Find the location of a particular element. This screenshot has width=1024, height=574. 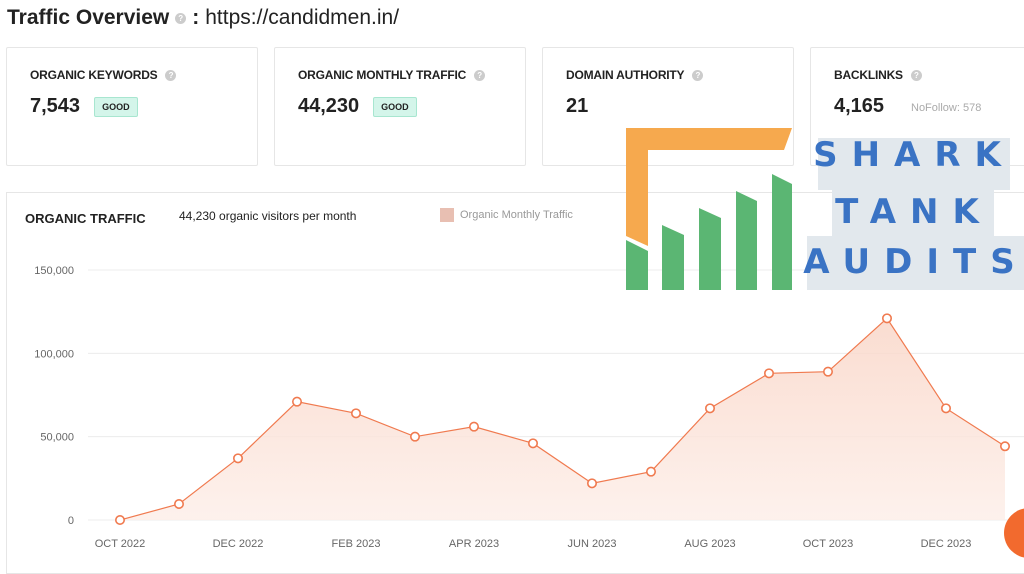

site-url: https://candidmen.in/ is located at coordinates (302, 17).